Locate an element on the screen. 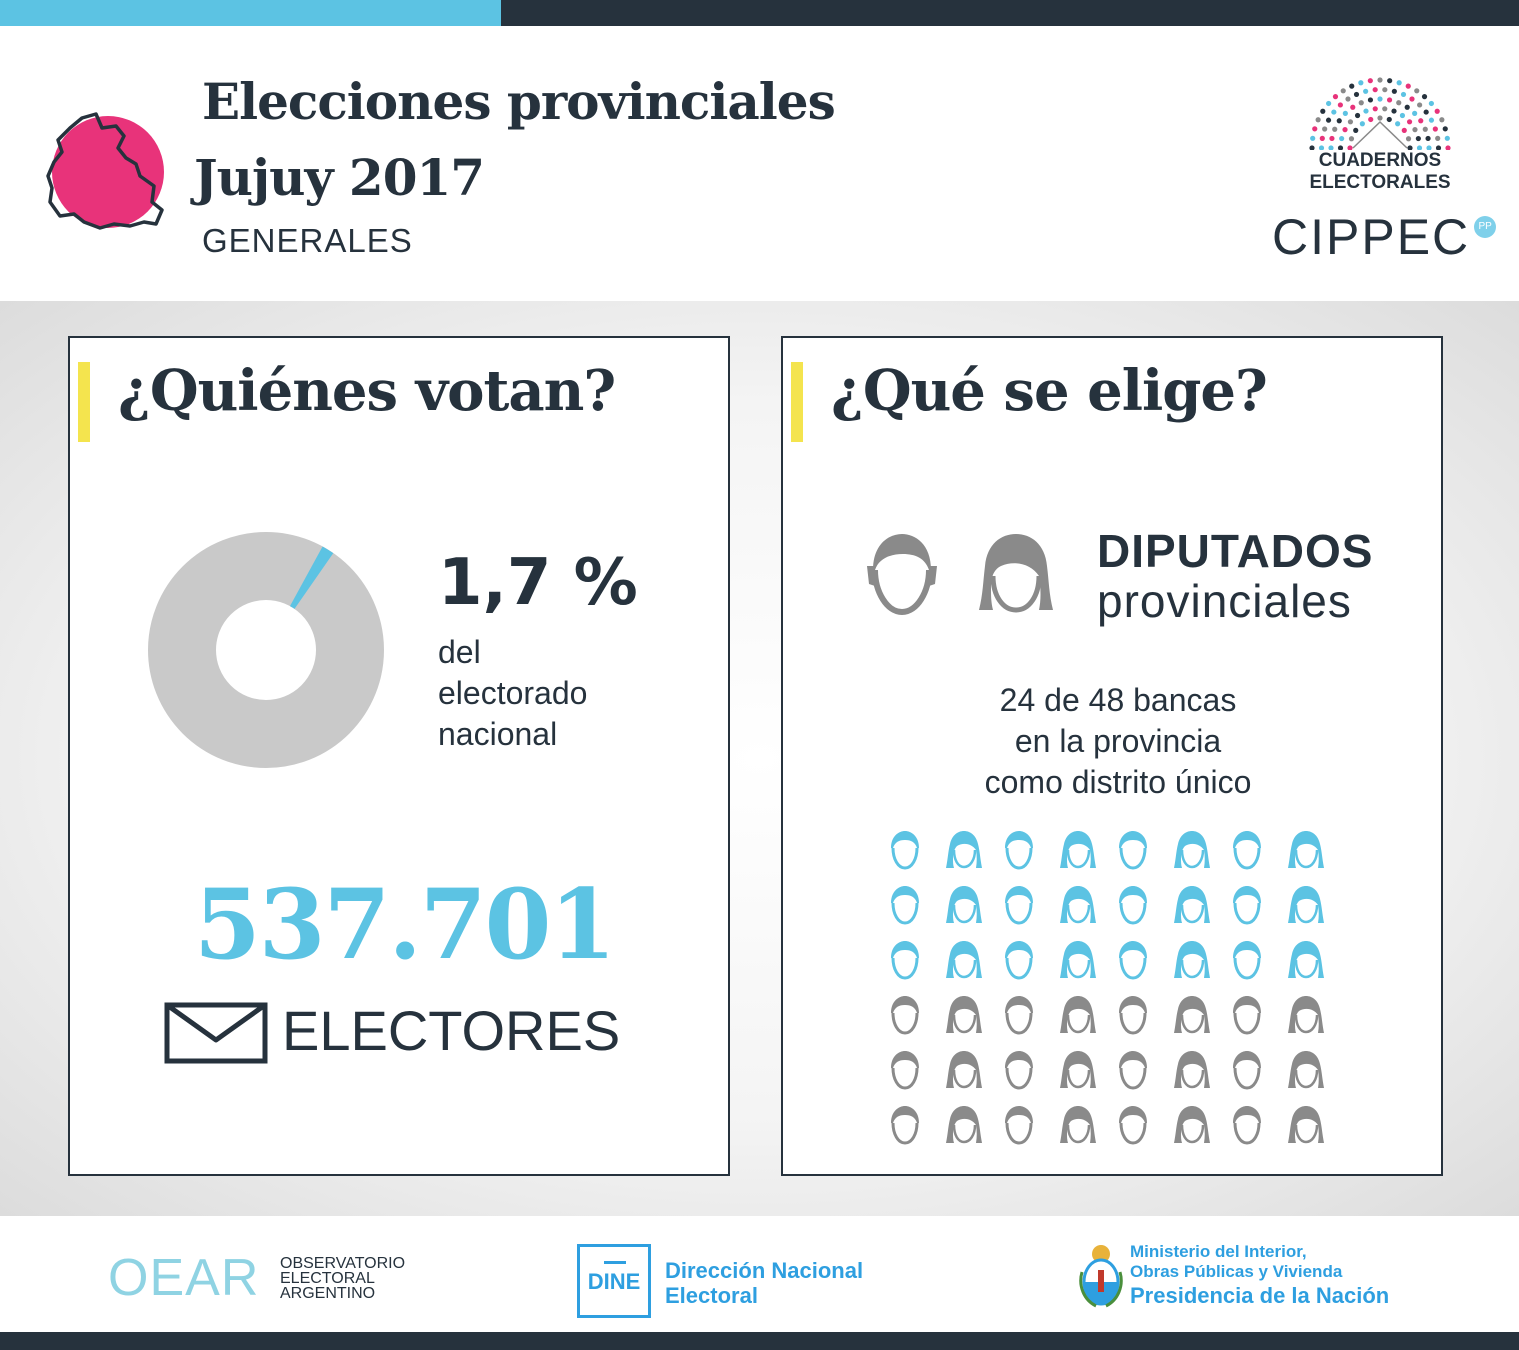  cippec-wordmark: CIPPEC is located at coordinates (1371, 237).